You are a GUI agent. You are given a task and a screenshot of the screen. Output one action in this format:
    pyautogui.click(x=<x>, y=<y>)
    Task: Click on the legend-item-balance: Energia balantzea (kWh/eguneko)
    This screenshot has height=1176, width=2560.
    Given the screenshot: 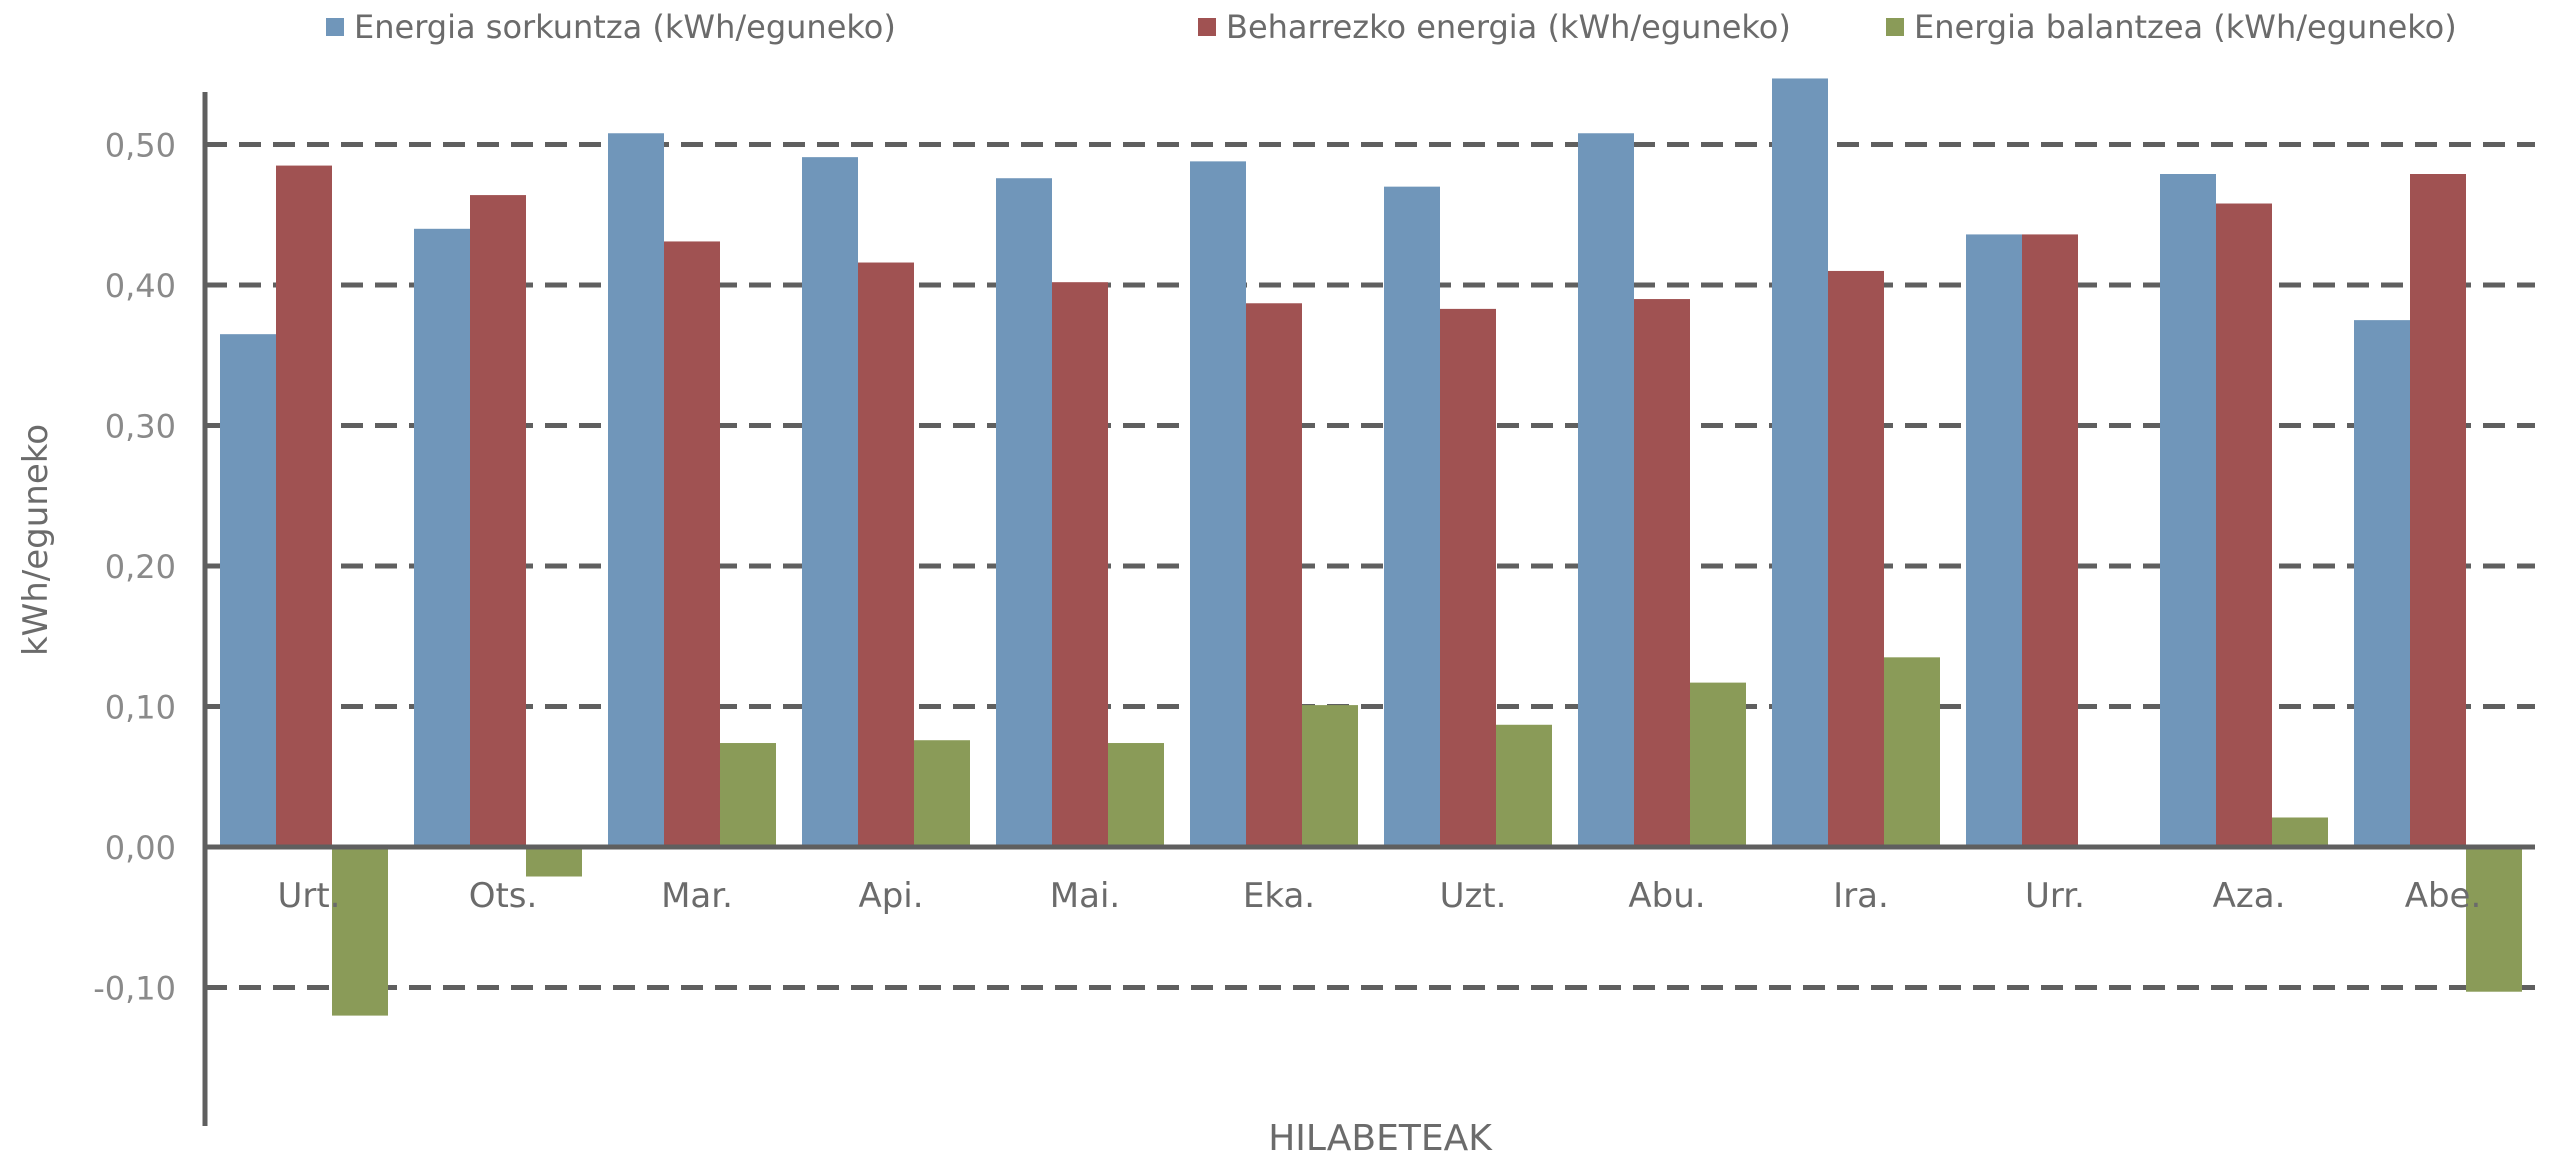 What is the action you would take?
    pyautogui.click(x=2171, y=27)
    